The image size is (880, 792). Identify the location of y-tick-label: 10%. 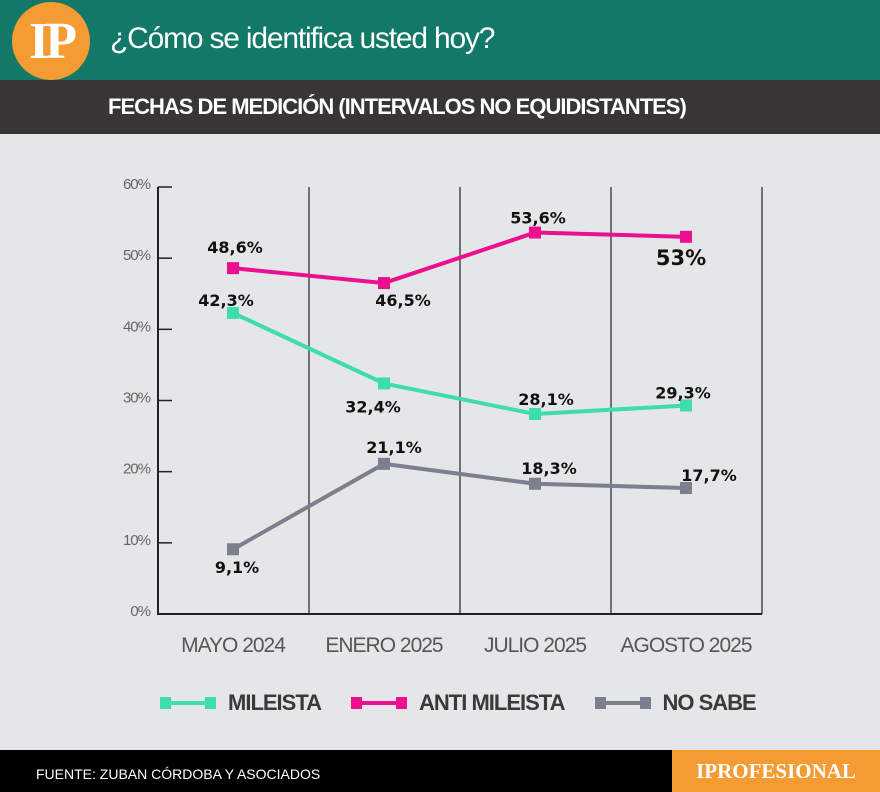
(137, 540).